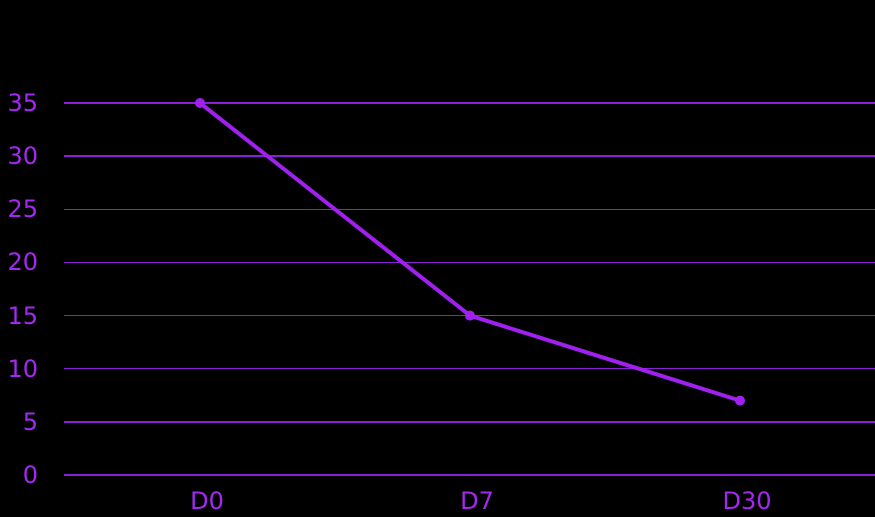 The height and width of the screenshot is (517, 875). I want to click on x-tick-label: D7, so click(477, 501).